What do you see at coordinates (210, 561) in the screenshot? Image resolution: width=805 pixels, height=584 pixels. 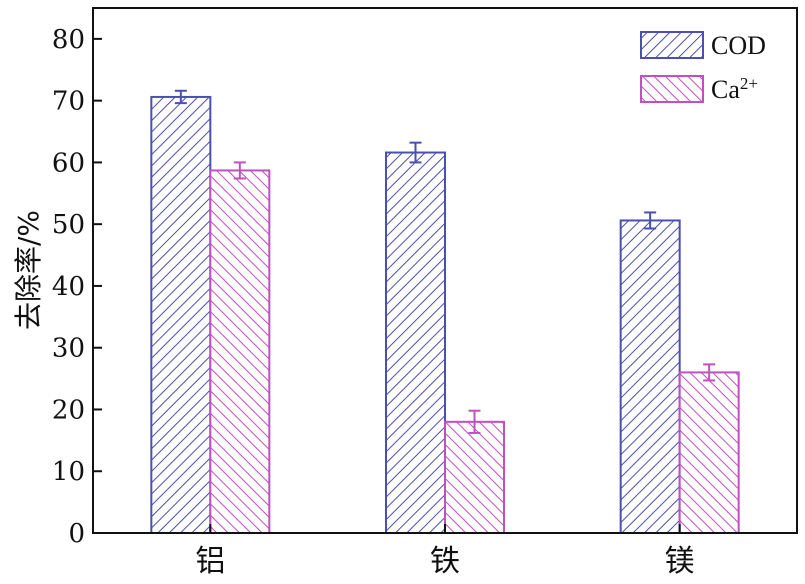 I see `x-category-label: 铝` at bounding box center [210, 561].